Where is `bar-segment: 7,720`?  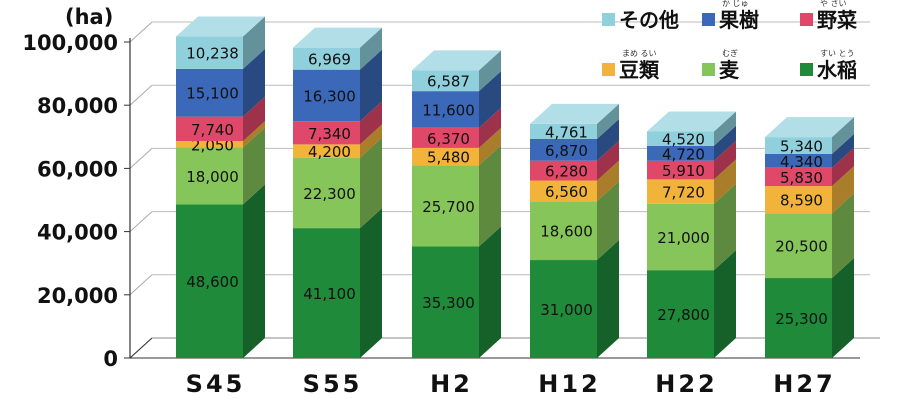 bar-segment: 7,720 is located at coordinates (691, 181).